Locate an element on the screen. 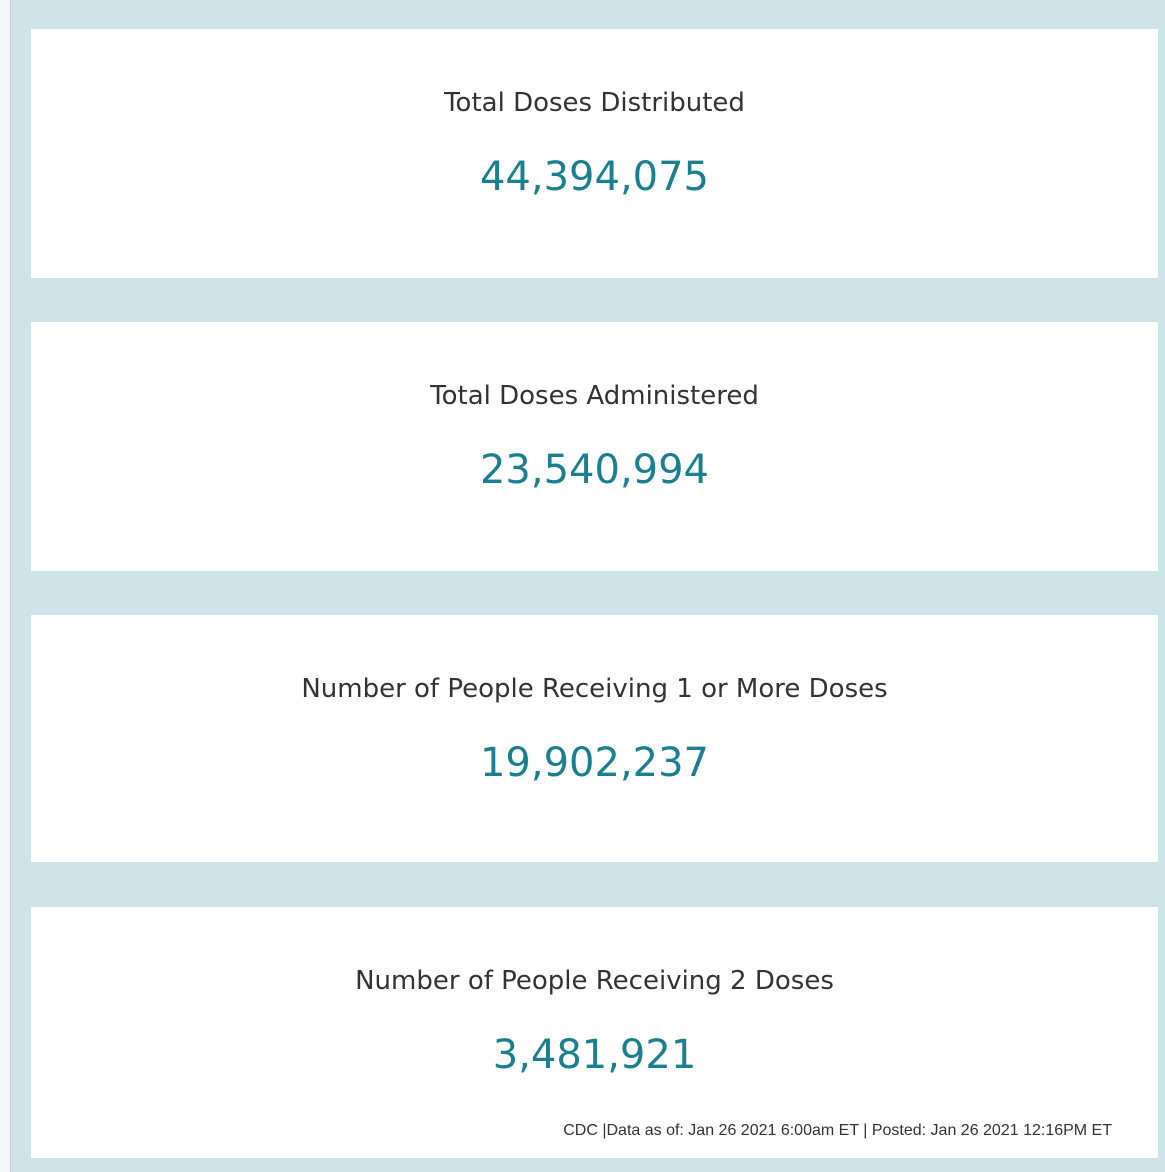 The width and height of the screenshot is (1165, 1172). card-value: 19,902,237 is located at coordinates (594, 763).